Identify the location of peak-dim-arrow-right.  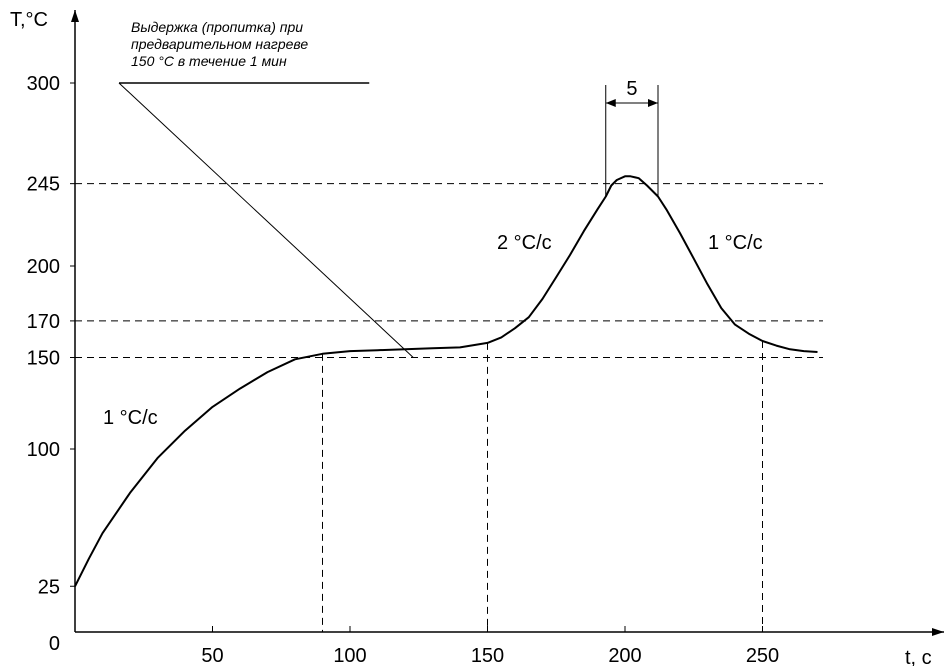
(653, 103).